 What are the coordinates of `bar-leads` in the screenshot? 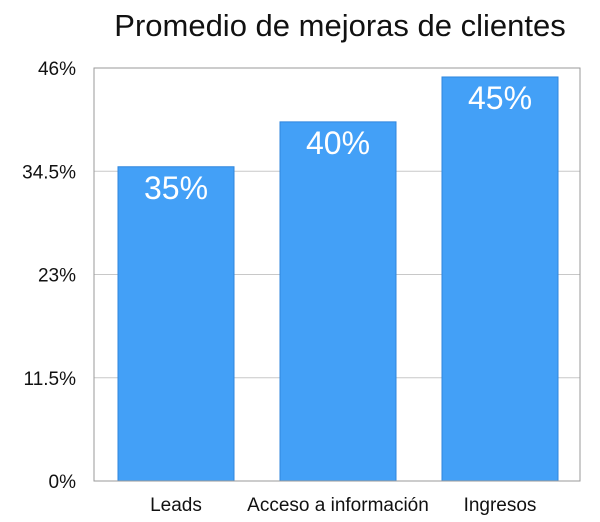 It's located at (176, 324).